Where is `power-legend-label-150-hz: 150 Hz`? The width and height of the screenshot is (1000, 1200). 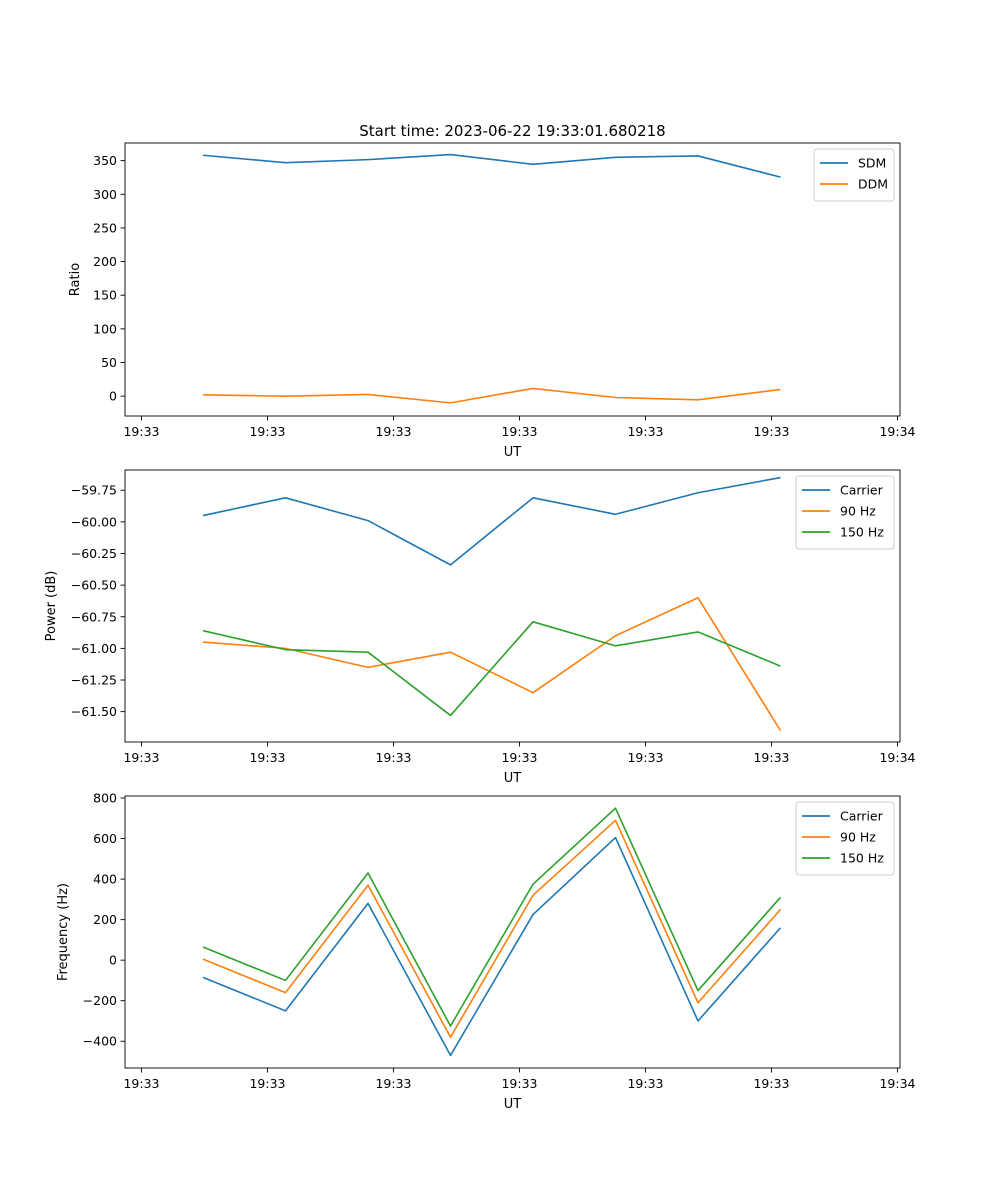
power-legend-label-150-hz: 150 Hz is located at coordinates (862, 532).